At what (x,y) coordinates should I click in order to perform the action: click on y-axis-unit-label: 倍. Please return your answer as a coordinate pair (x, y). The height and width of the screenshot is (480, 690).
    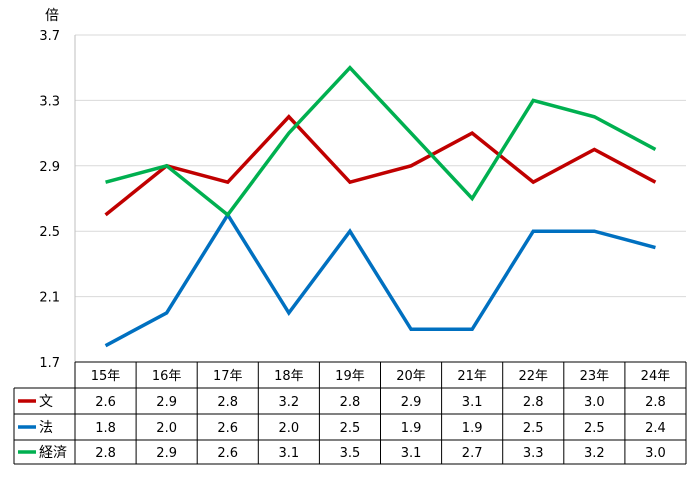
    Looking at the image, I should click on (52, 16).